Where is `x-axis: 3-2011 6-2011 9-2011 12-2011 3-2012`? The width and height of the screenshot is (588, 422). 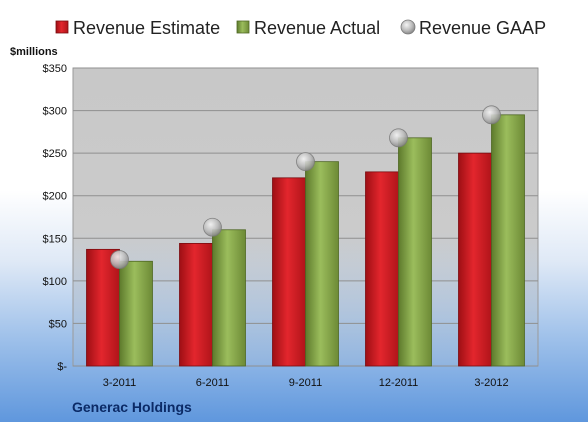 x-axis: 3-2011 6-2011 9-2011 12-2011 3-2012 is located at coordinates (306, 383).